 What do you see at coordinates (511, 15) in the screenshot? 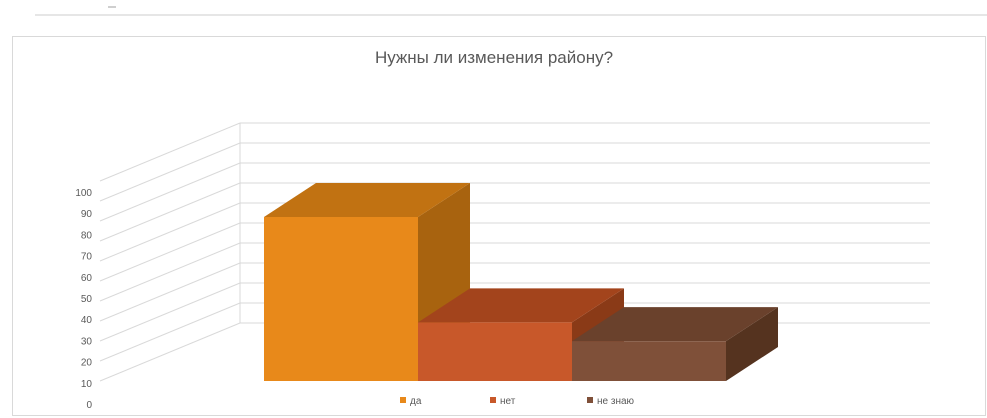
I see `top-divider` at bounding box center [511, 15].